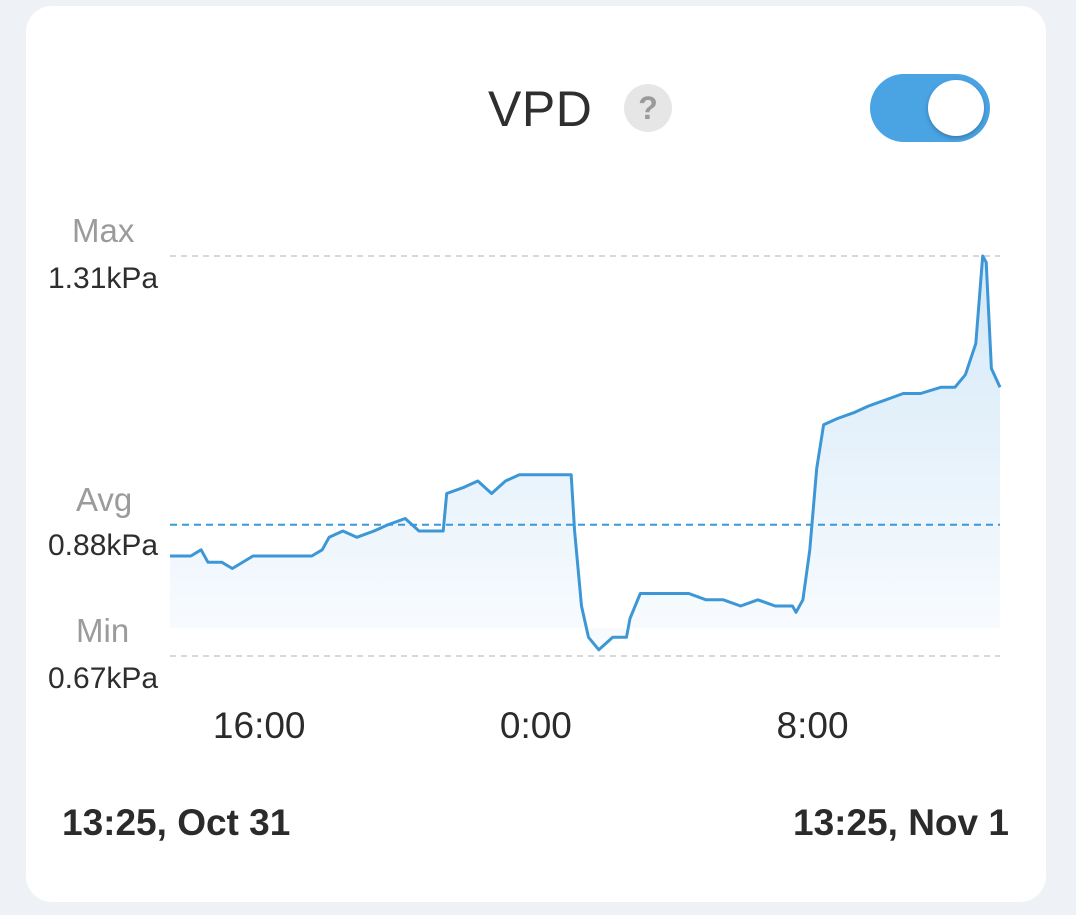 The width and height of the screenshot is (1076, 915). What do you see at coordinates (176, 822) in the screenshot?
I see `range-start: 13:25, Oct 31` at bounding box center [176, 822].